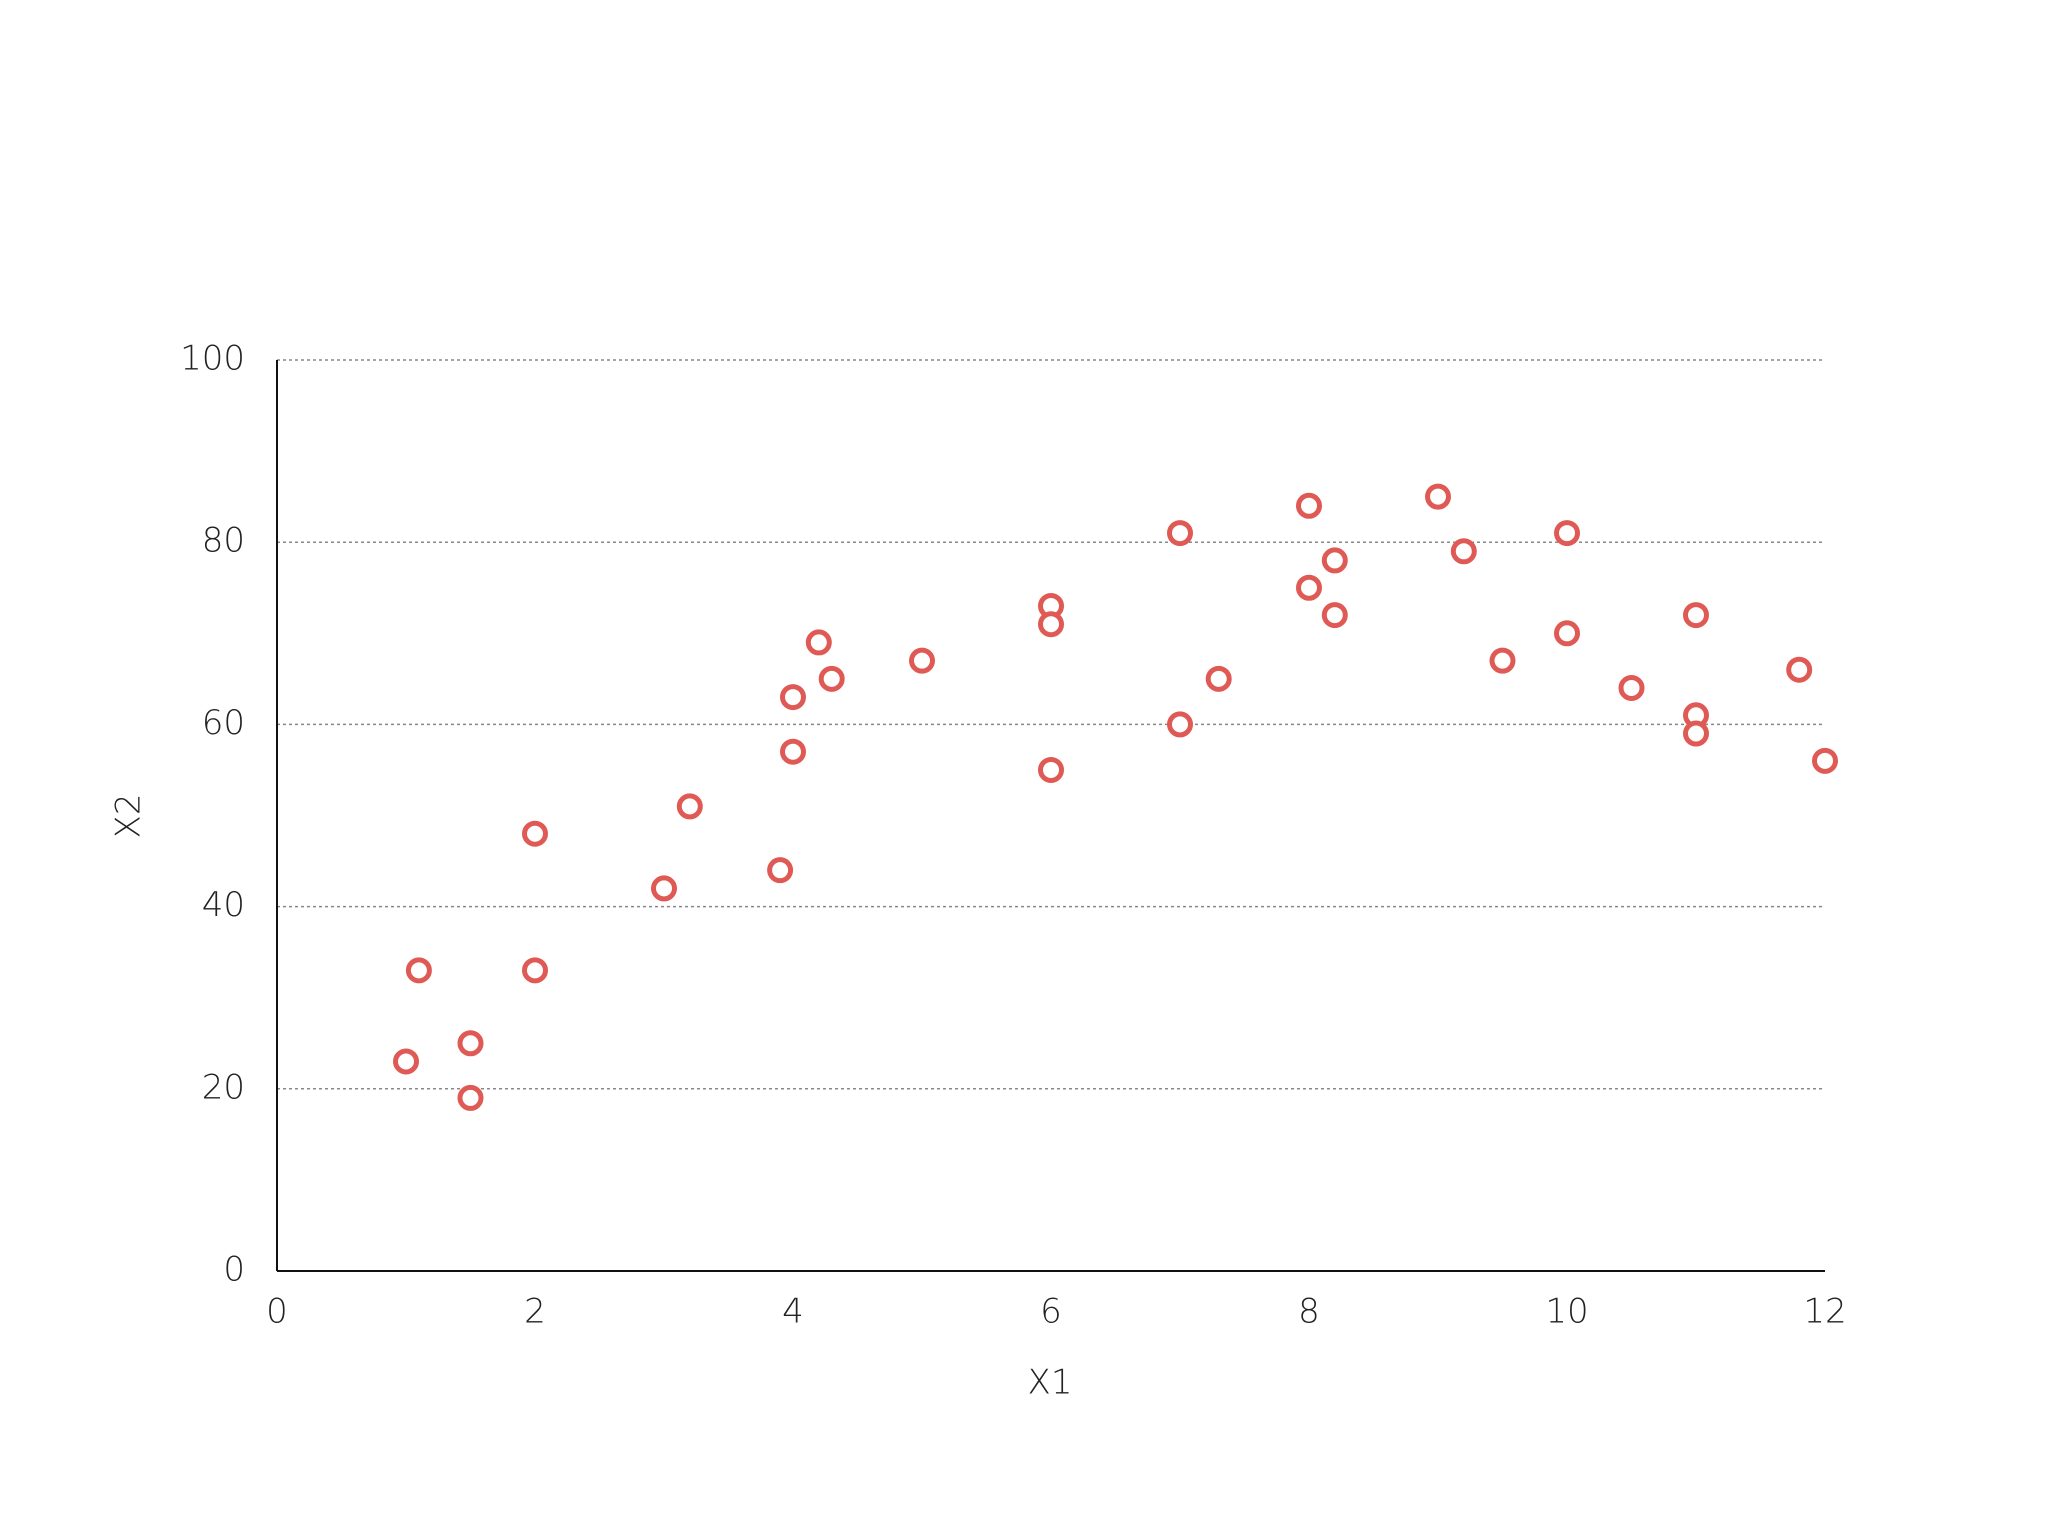 The image size is (2048, 1536). Describe the element at coordinates (223, 723) in the screenshot. I see `y-tick-label: 60` at that location.